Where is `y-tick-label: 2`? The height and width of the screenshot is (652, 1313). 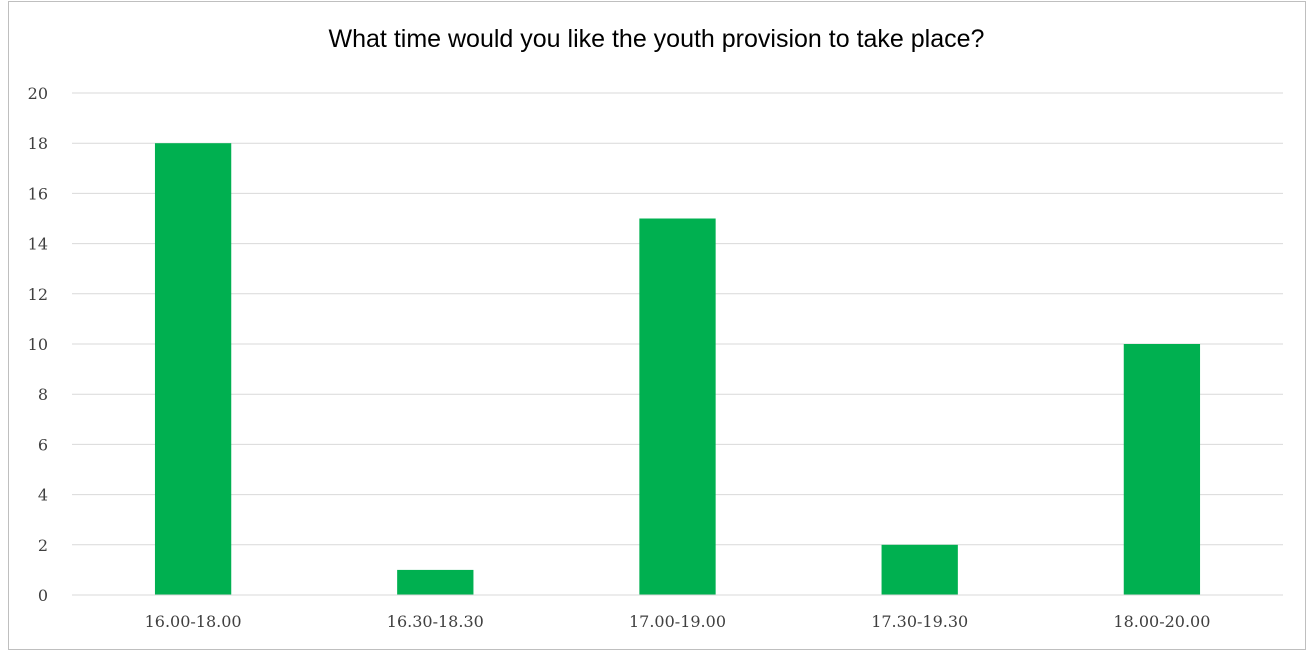
y-tick-label: 2 is located at coordinates (43, 545).